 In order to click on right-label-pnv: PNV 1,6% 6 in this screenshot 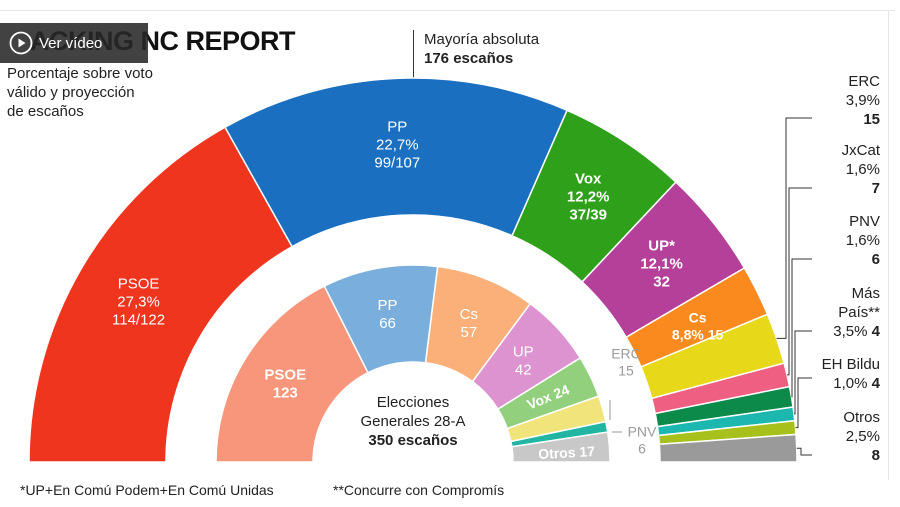, I will do `click(835, 240)`.